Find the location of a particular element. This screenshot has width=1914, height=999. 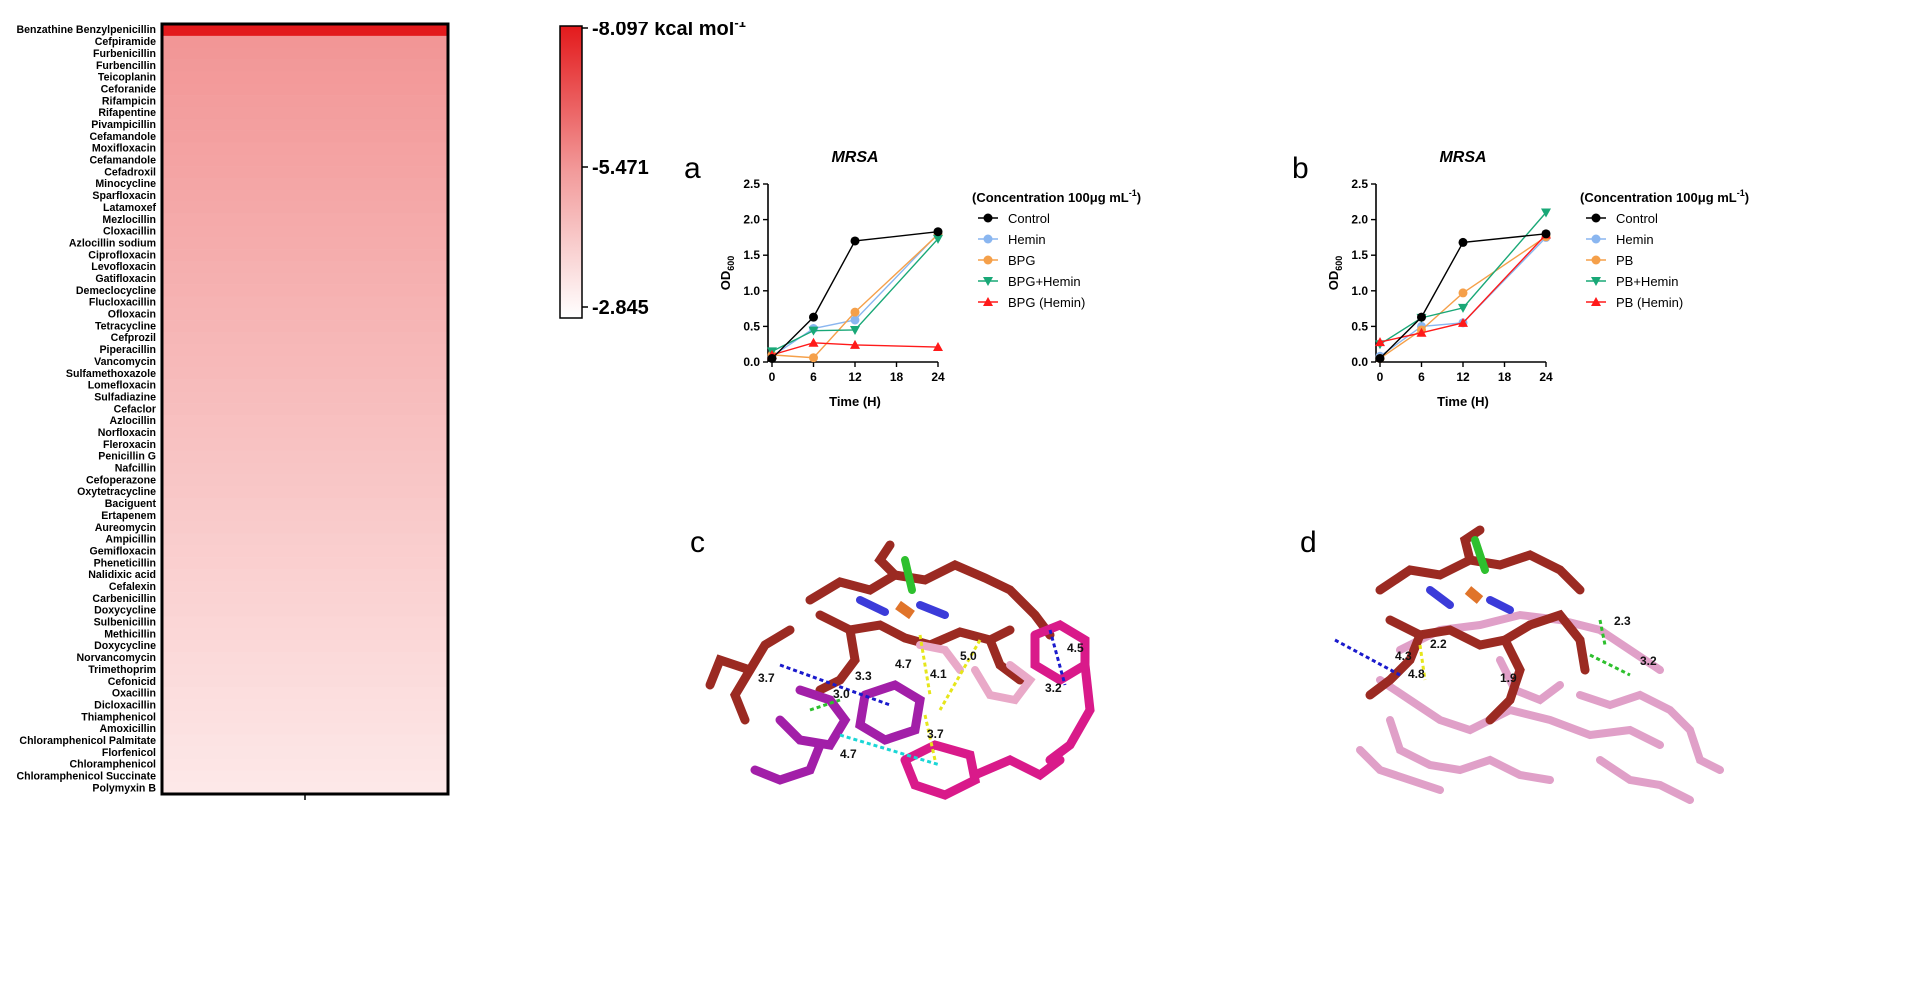

colorbar-min-label: -2.845 is located at coordinates (620, 308).